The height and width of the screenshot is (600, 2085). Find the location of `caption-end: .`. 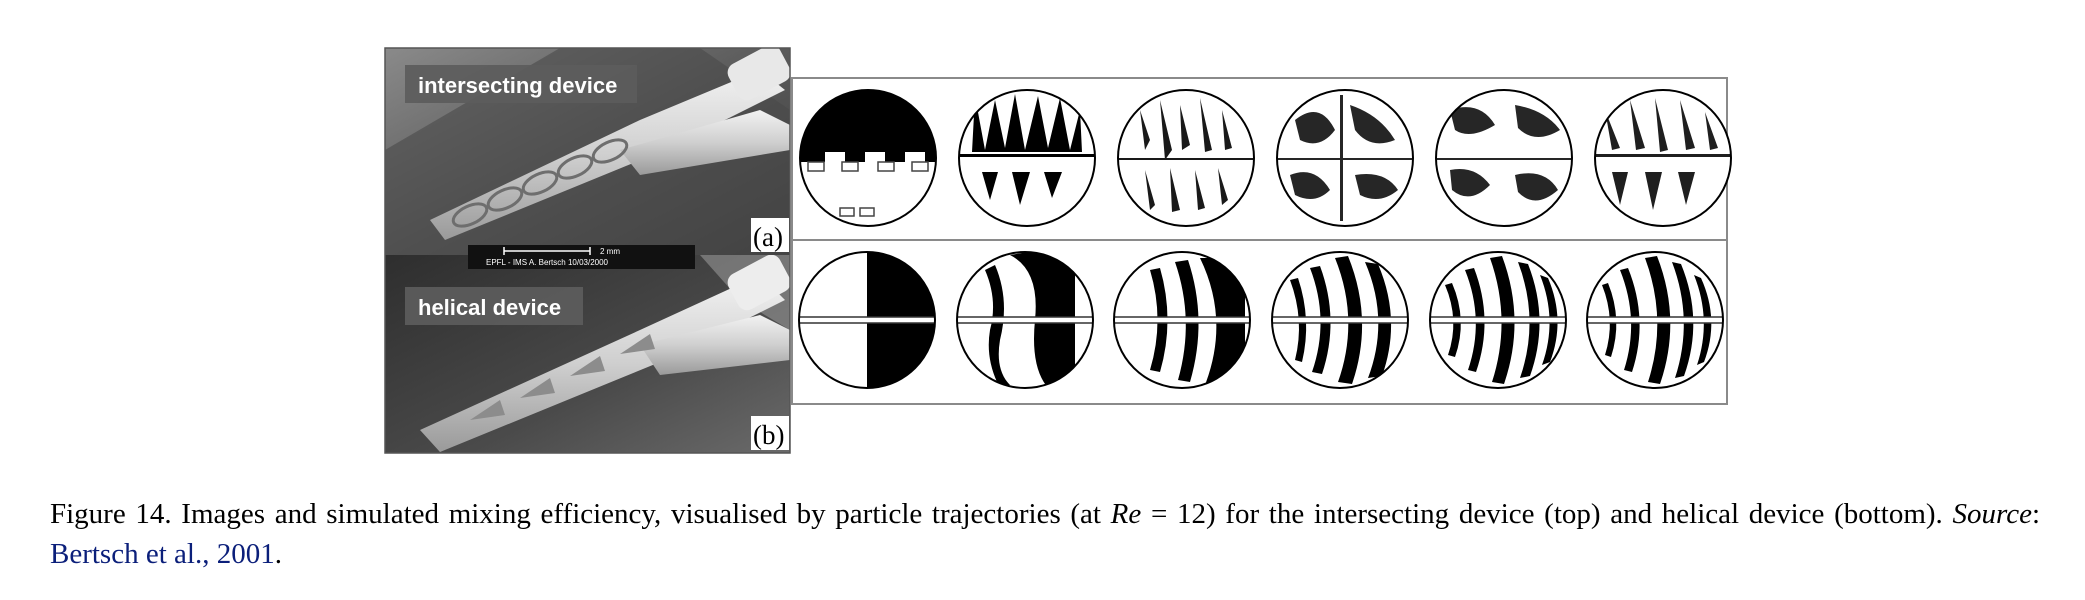

caption-end: . is located at coordinates (278, 554).